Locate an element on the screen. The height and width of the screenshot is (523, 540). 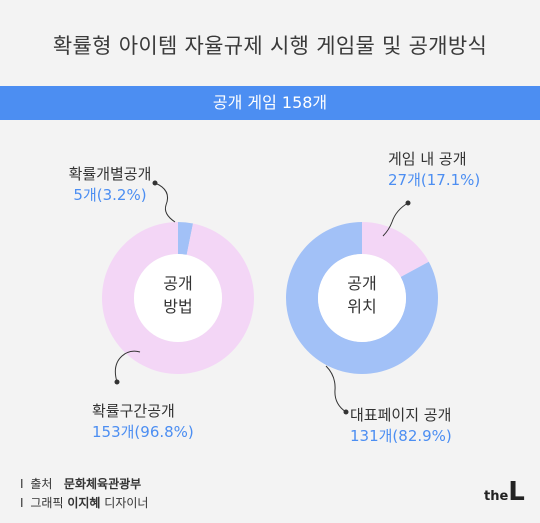
slice-main is located at coordinates (361, 298).